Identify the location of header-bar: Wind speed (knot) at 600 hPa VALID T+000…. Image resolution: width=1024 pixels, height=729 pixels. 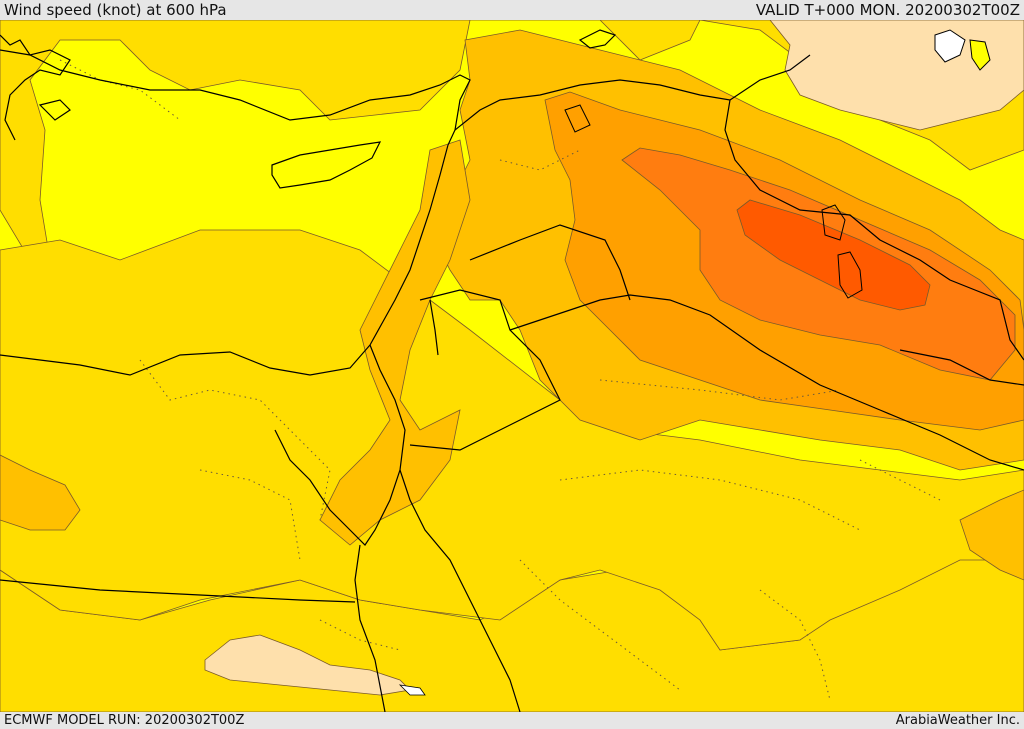
(512, 10).